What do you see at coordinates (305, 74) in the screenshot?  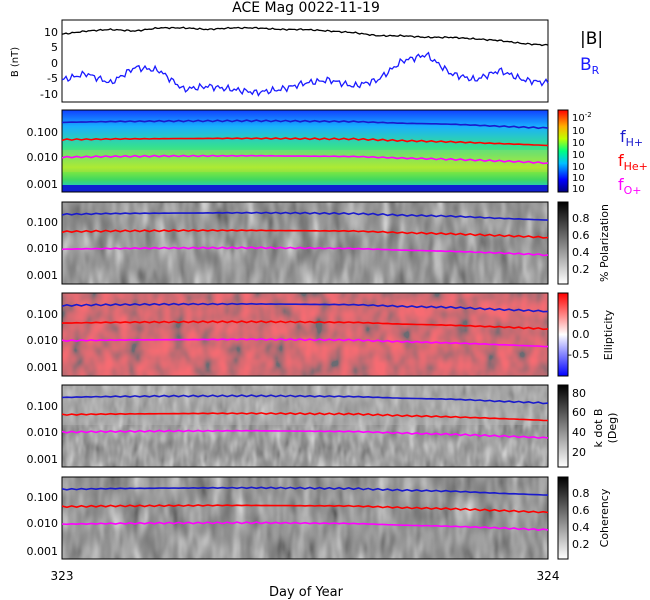 I see `series-B-R` at bounding box center [305, 74].